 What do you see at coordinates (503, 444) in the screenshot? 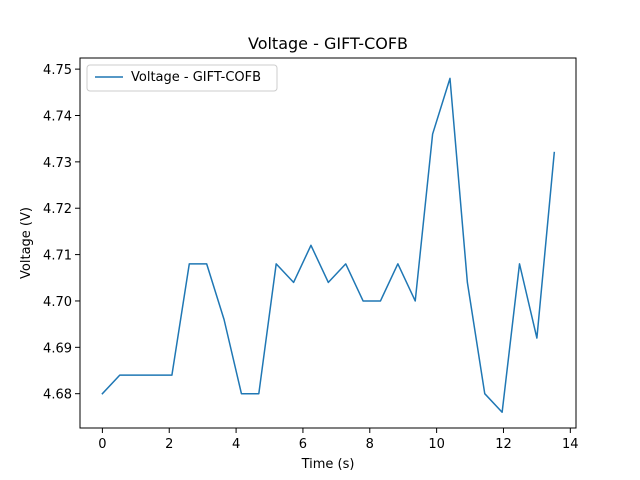
I see `x-tick-label: 12` at bounding box center [503, 444].